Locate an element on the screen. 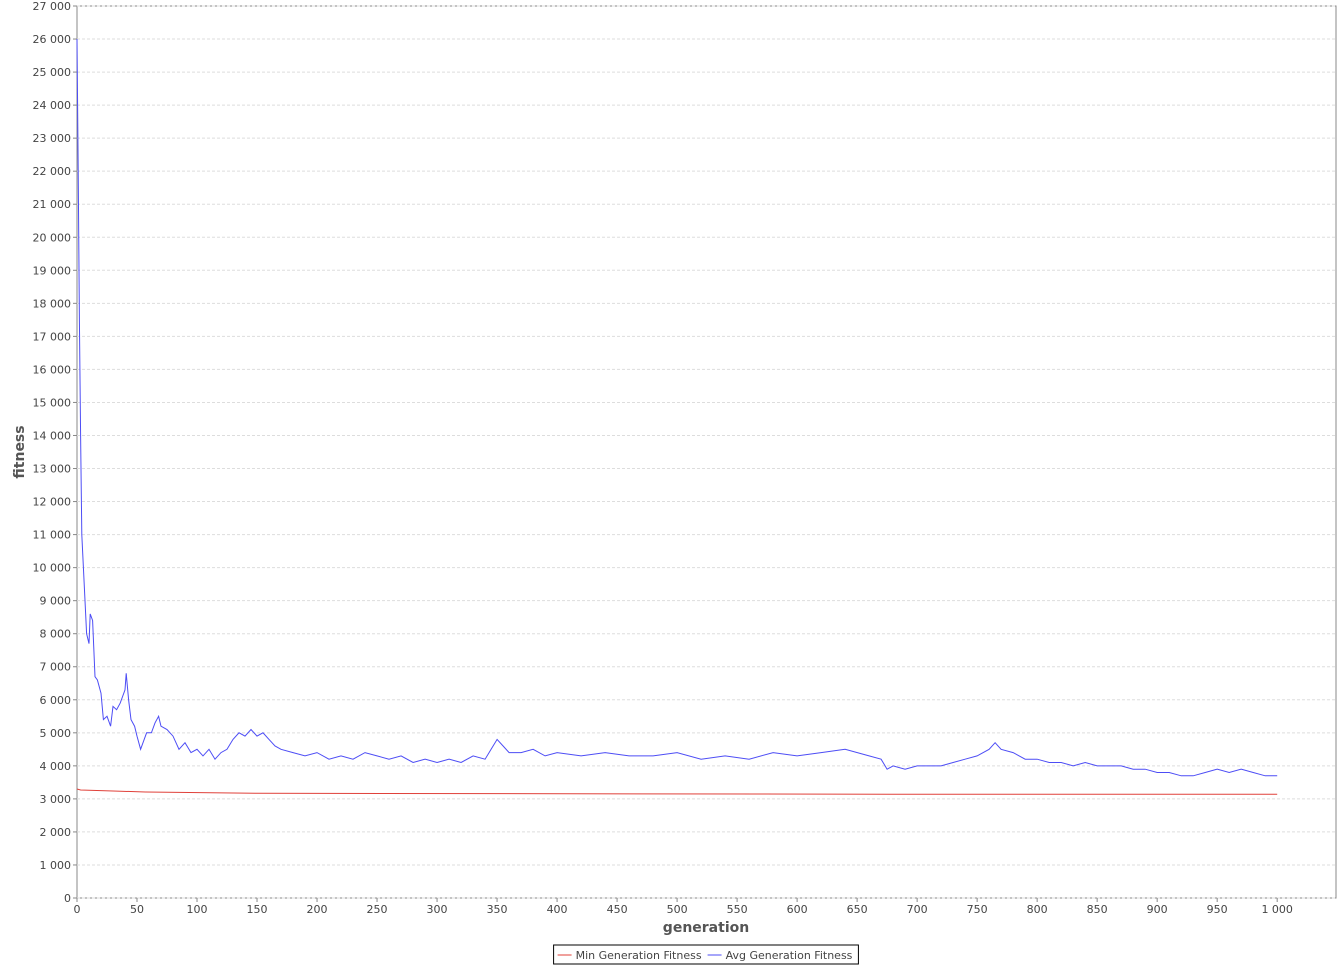 Image resolution: width=1344 pixels, height=970 pixels. y-tick-label: 27 000 is located at coordinates (52, 6).